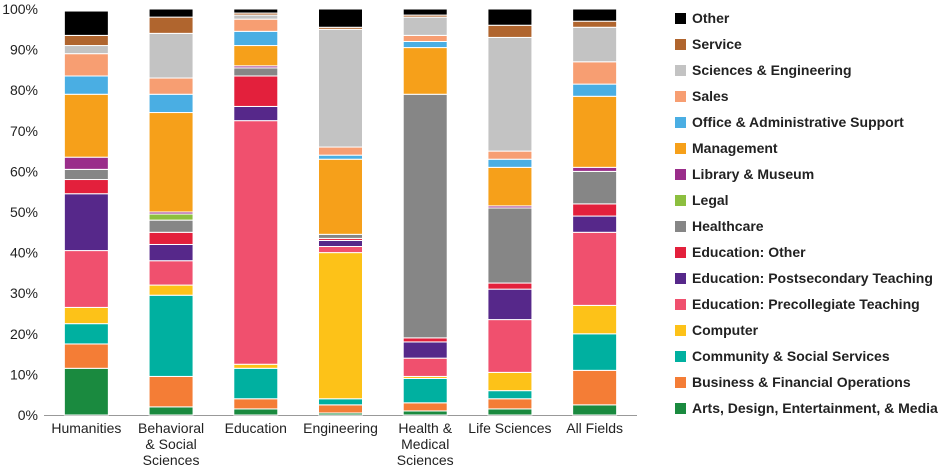  Describe the element at coordinates (710, 96) in the screenshot. I see `legend-label: Sales` at that location.